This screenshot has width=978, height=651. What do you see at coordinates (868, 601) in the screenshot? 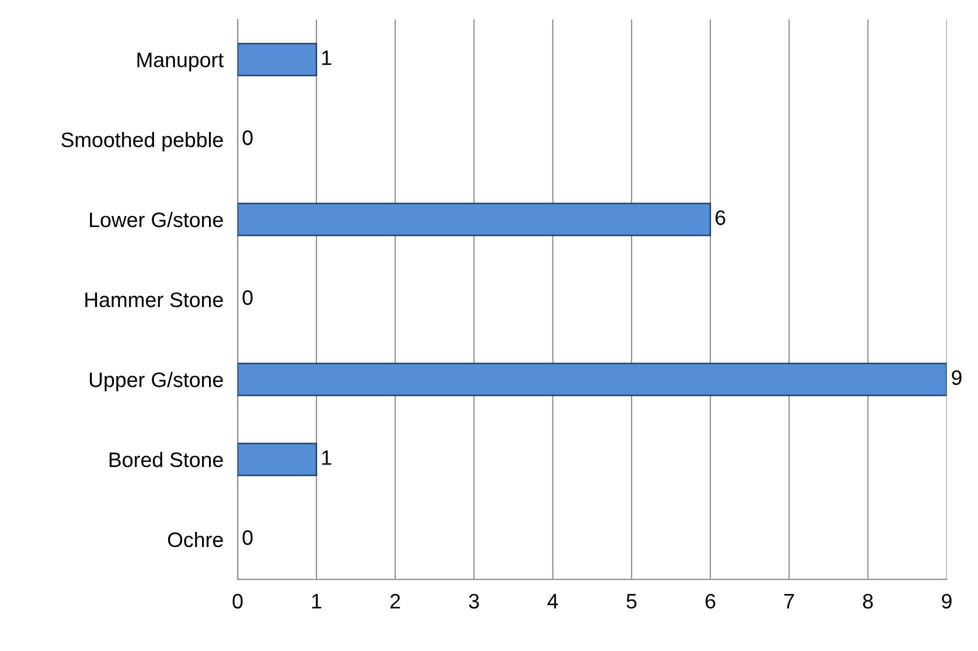
I see `x-tick-label: 8` at bounding box center [868, 601].